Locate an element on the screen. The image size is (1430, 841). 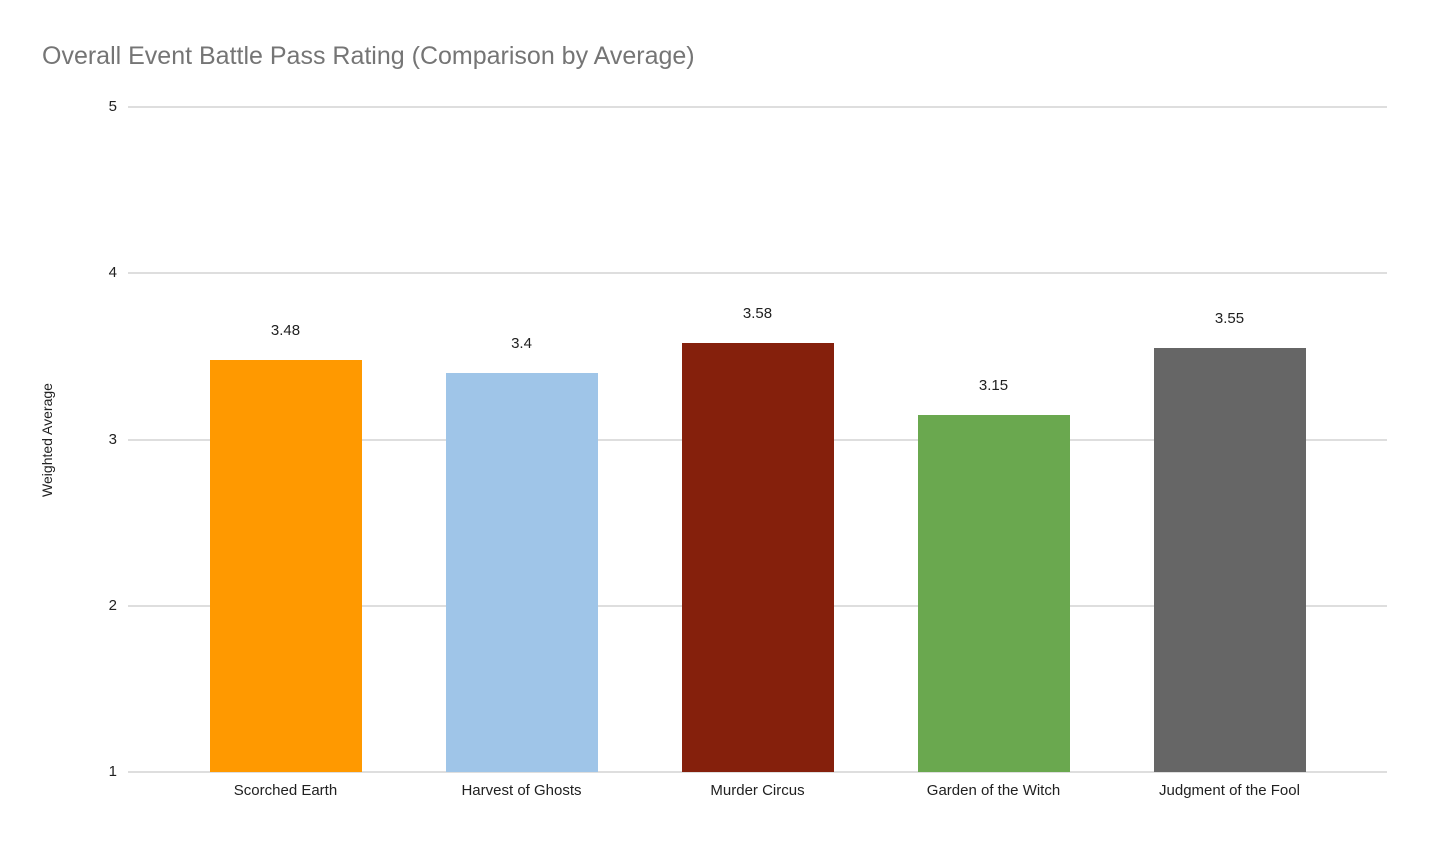
bar-value-label-scorched-earth: 3.48 is located at coordinates (285, 330).